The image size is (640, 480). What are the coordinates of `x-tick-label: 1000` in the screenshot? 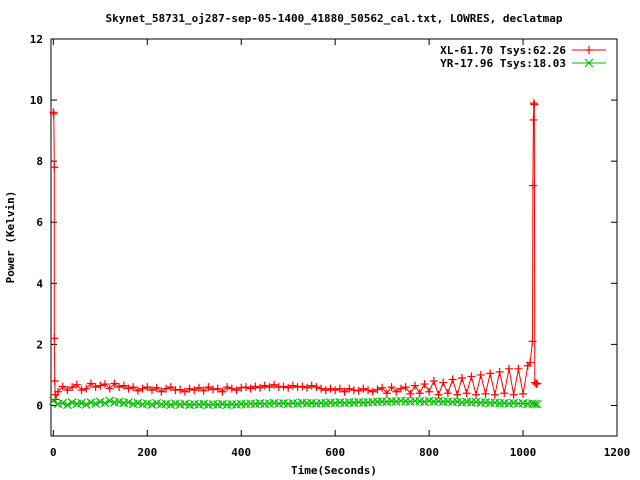 It's located at (523, 452).